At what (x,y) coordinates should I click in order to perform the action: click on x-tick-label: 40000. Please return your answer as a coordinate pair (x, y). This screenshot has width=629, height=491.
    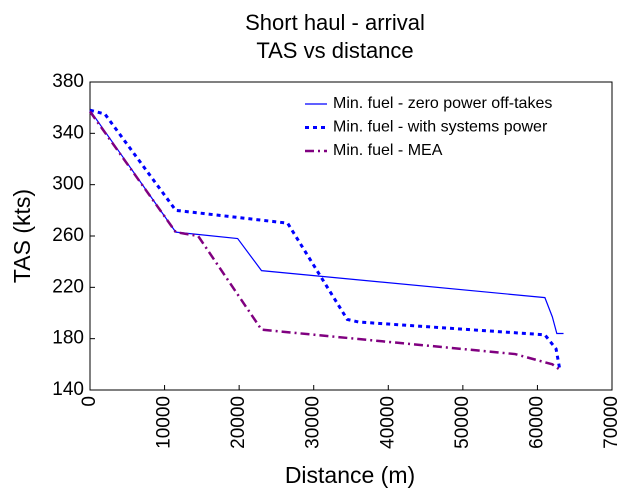
    Looking at the image, I should click on (387, 422).